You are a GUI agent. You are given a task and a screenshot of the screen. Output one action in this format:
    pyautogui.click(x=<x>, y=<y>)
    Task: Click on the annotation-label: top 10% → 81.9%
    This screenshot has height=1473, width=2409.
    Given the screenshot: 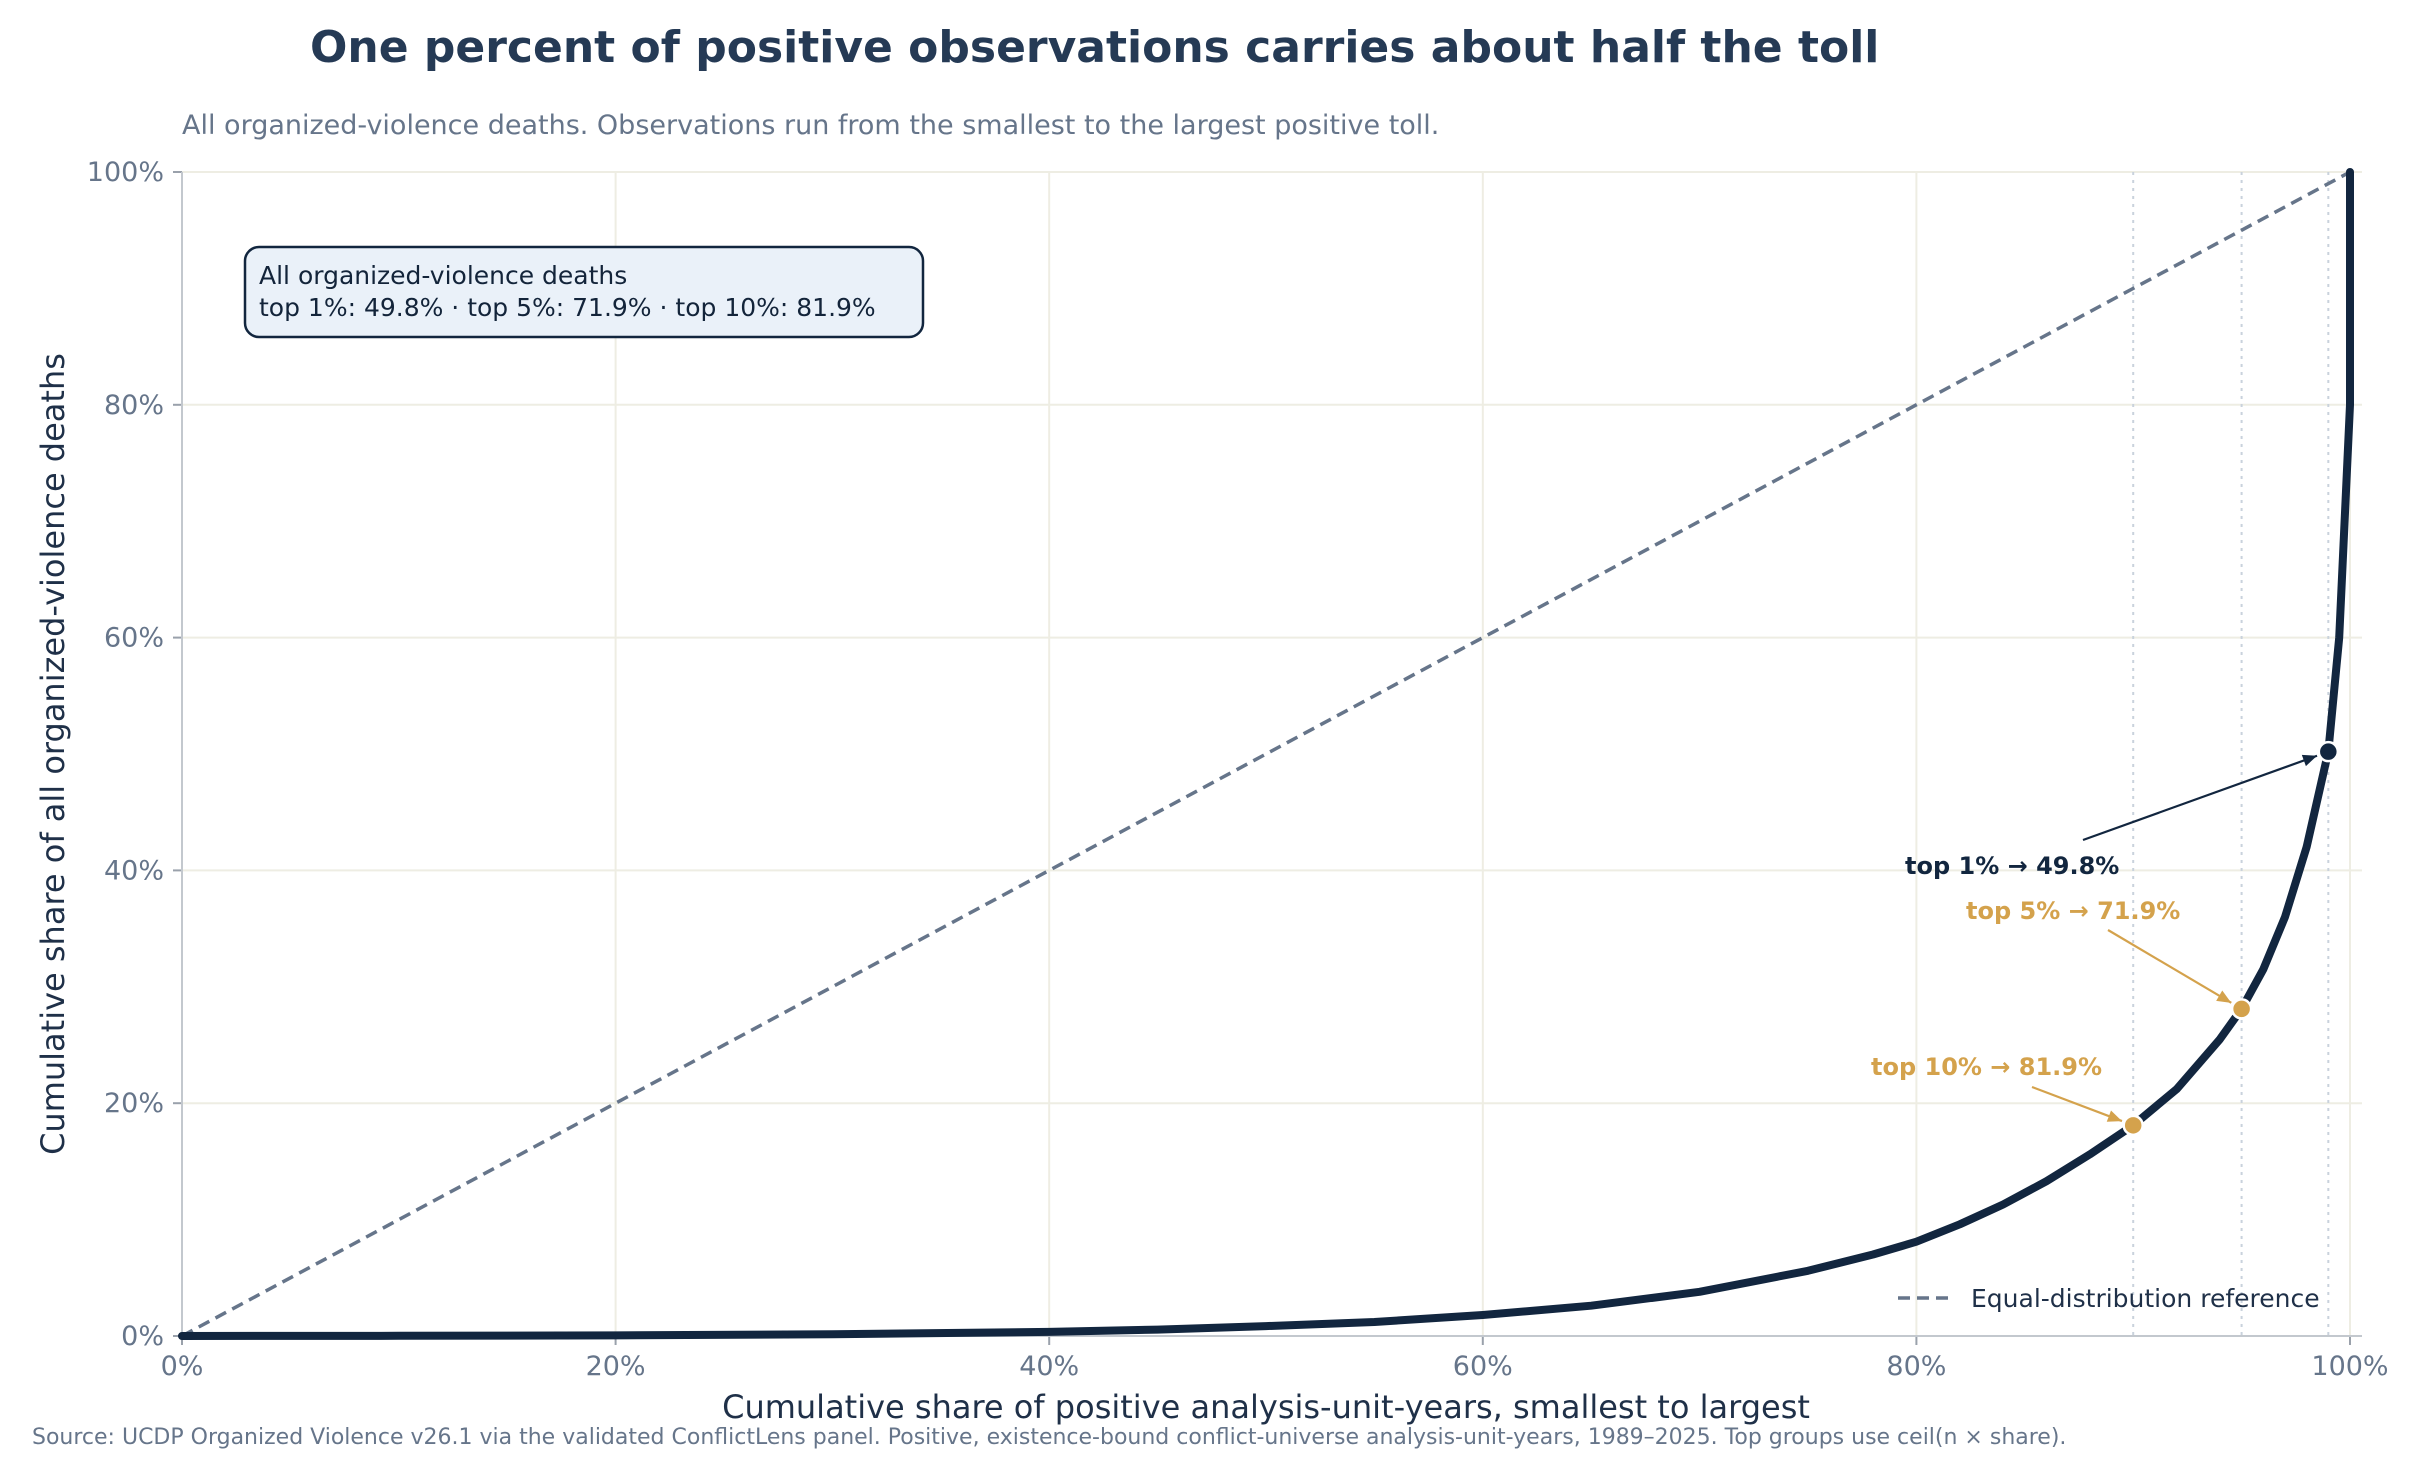 What is the action you would take?
    pyautogui.click(x=1986, y=1067)
    